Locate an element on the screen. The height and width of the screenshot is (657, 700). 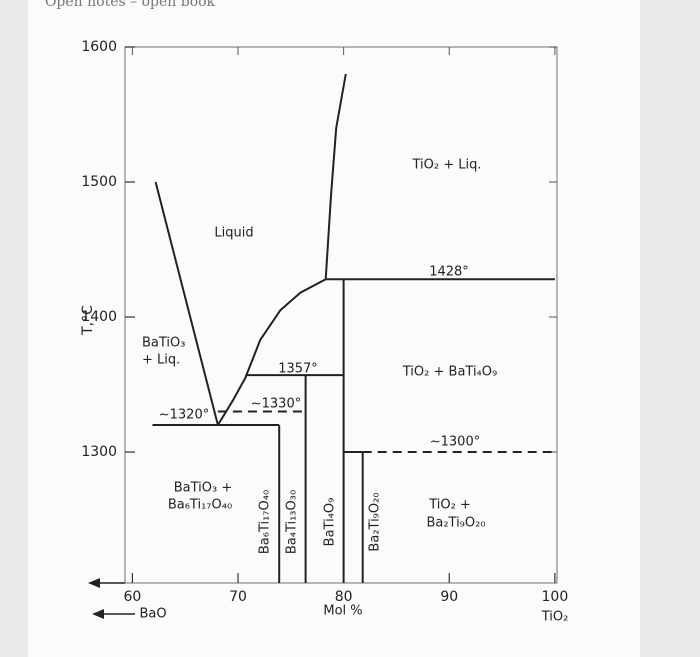
temperature-label: ∼1300° is located at coordinates (455, 442).